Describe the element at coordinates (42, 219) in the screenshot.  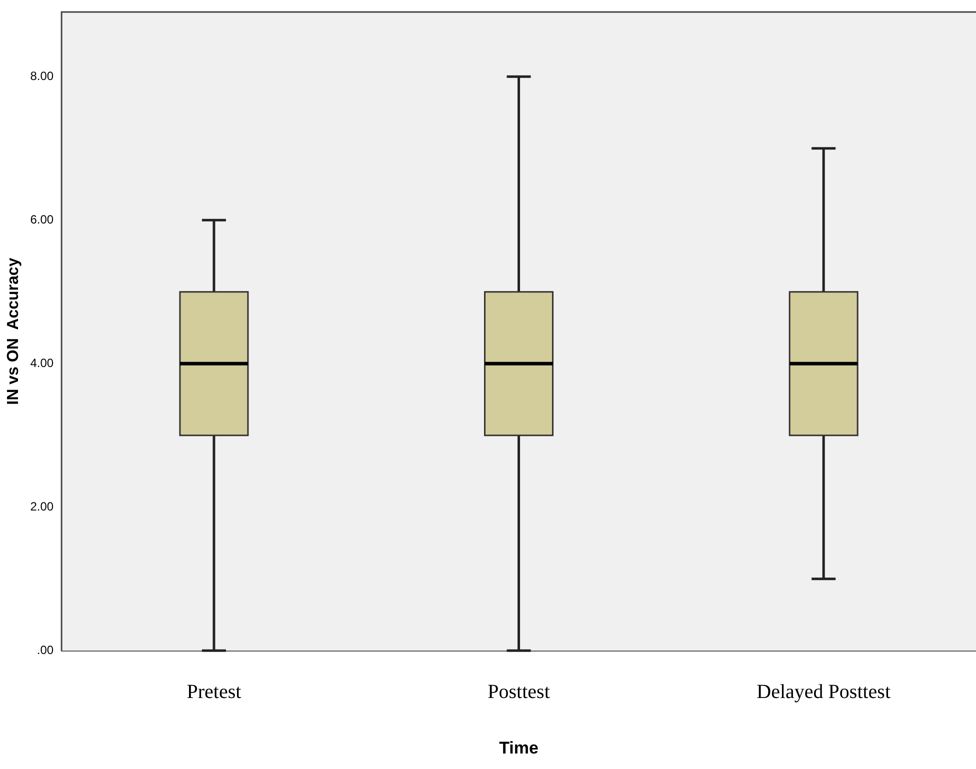
I see `y-tick-label: 6.00` at that location.